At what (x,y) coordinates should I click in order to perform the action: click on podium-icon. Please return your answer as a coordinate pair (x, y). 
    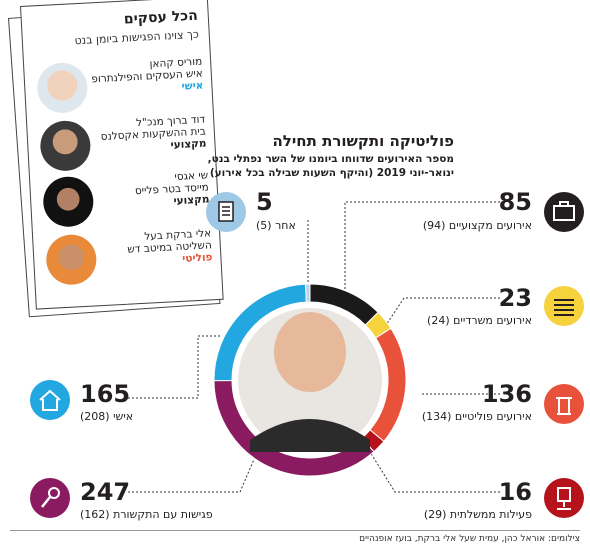
    Looking at the image, I should click on (564, 404).